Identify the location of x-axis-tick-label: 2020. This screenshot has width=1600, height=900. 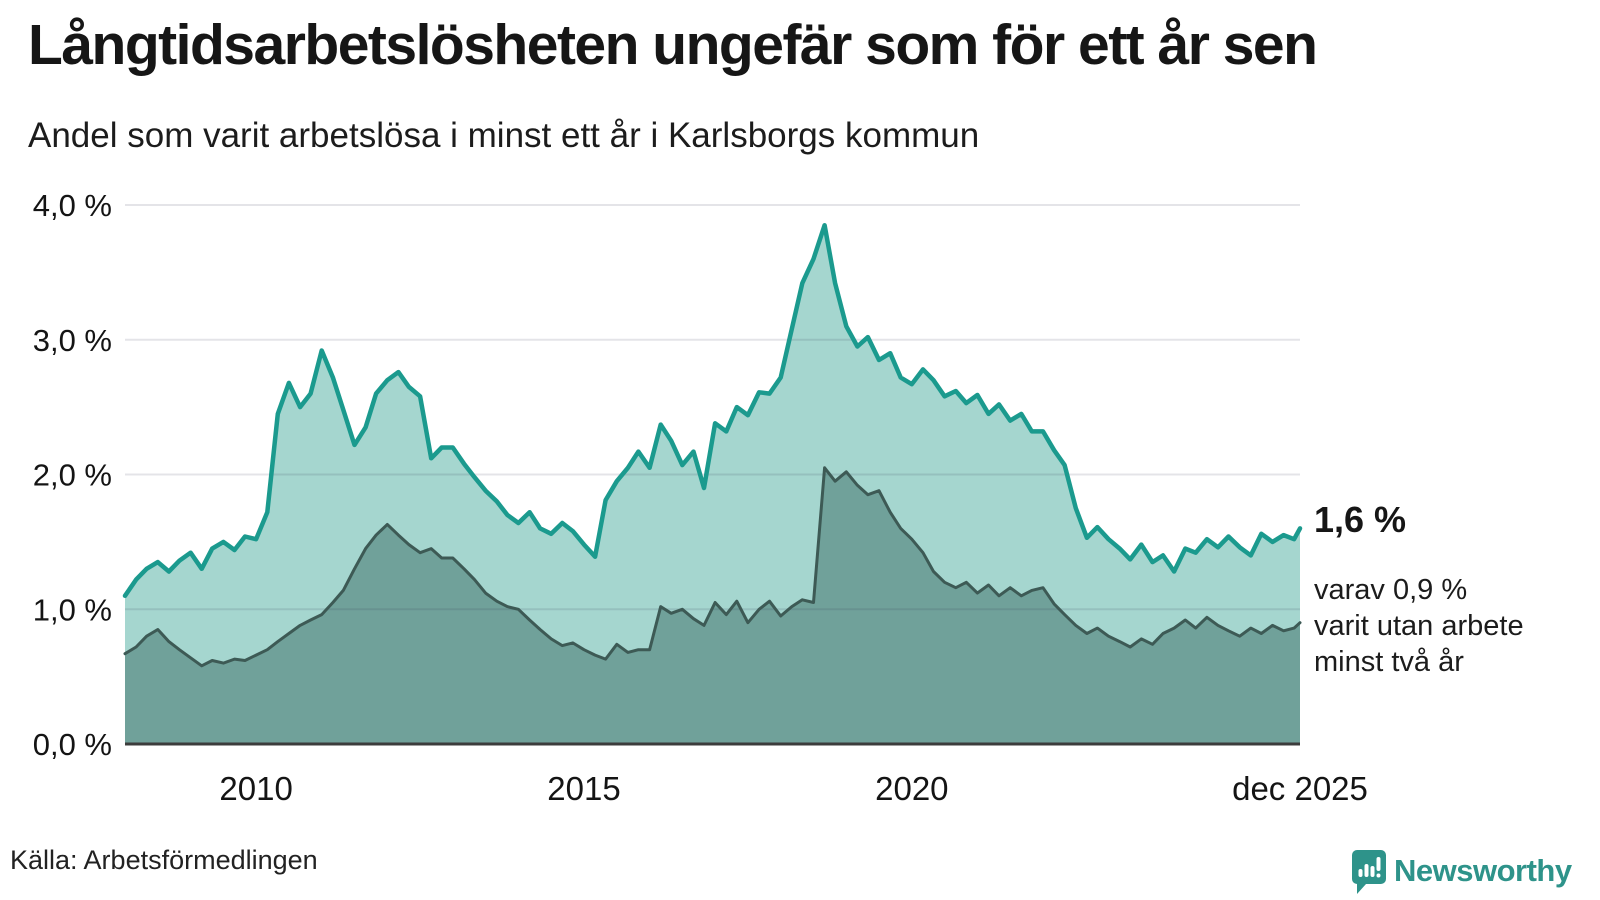
(911, 788).